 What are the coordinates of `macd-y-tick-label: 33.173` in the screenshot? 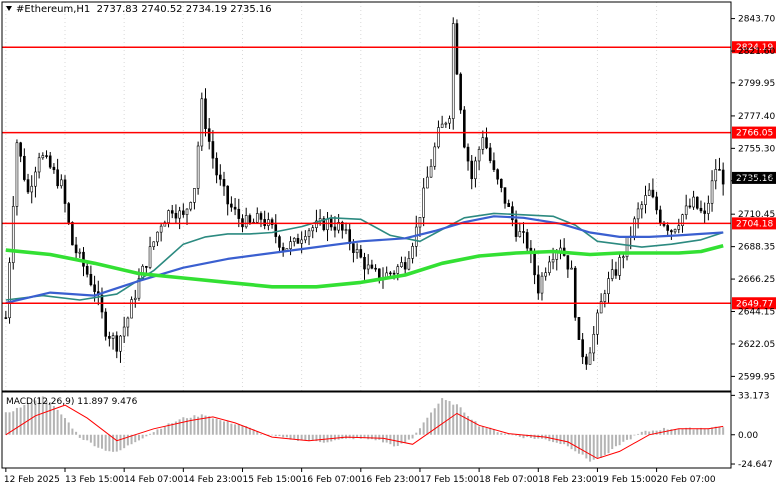 It's located at (754, 396).